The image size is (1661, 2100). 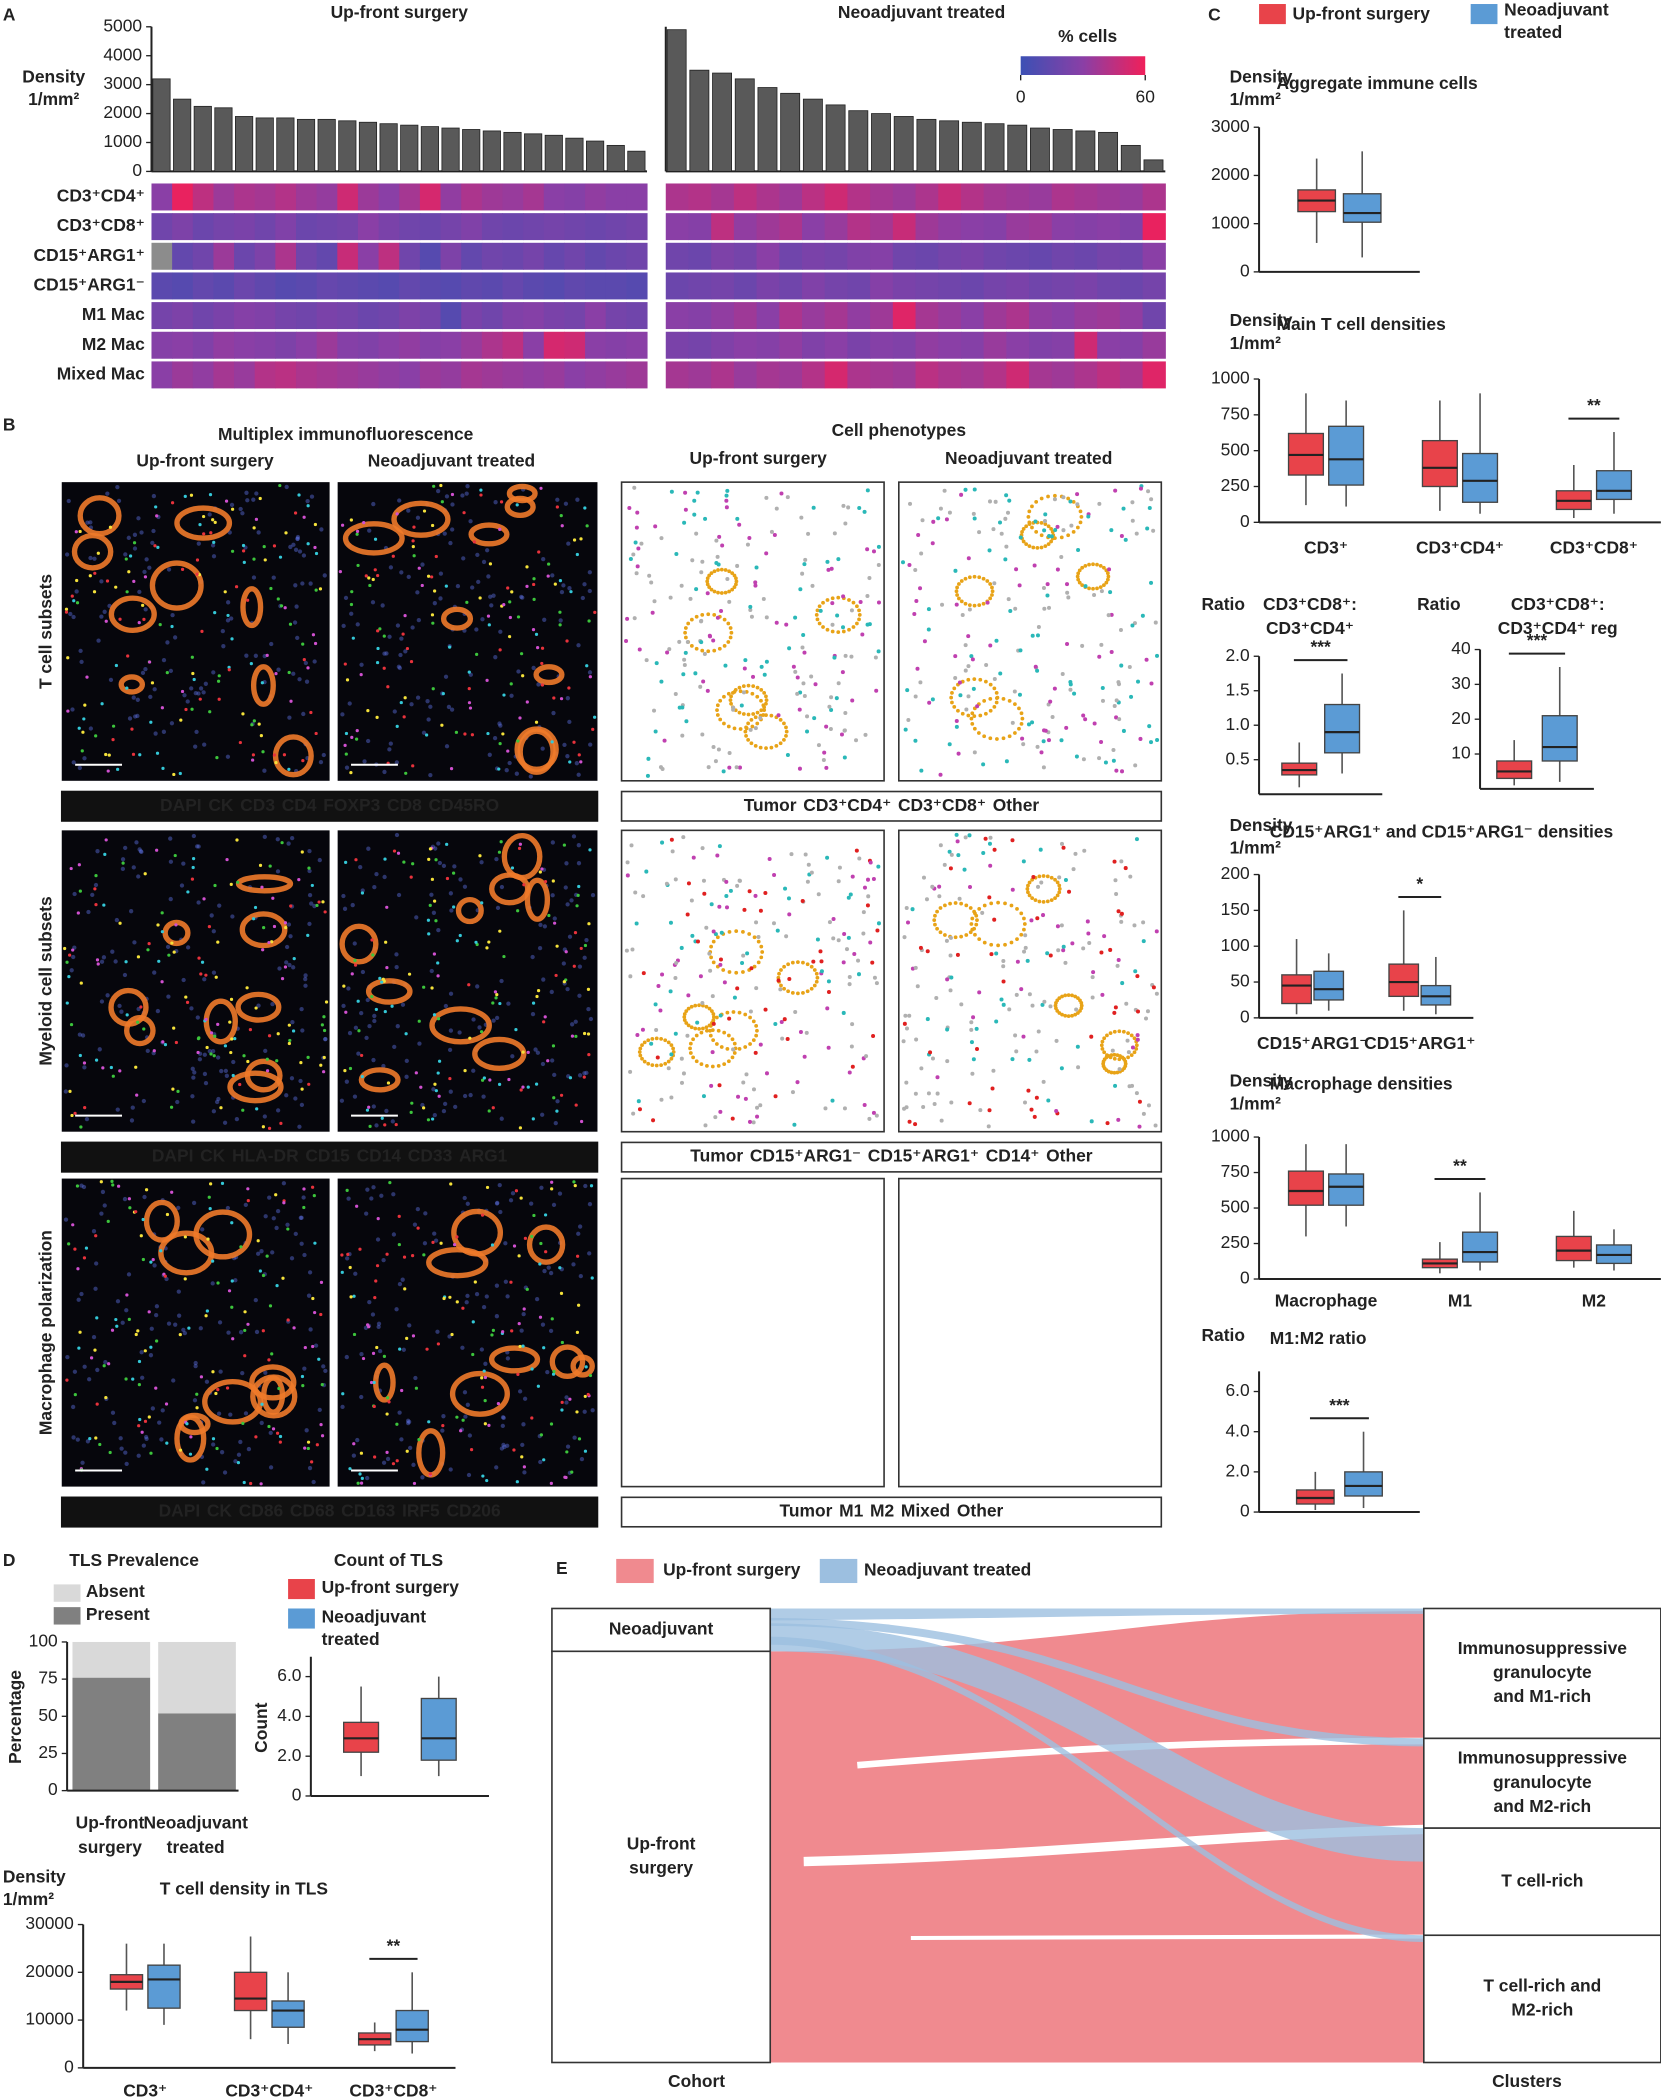 I want to click on y-tick-label: 10000, so click(x=49, y=2019).